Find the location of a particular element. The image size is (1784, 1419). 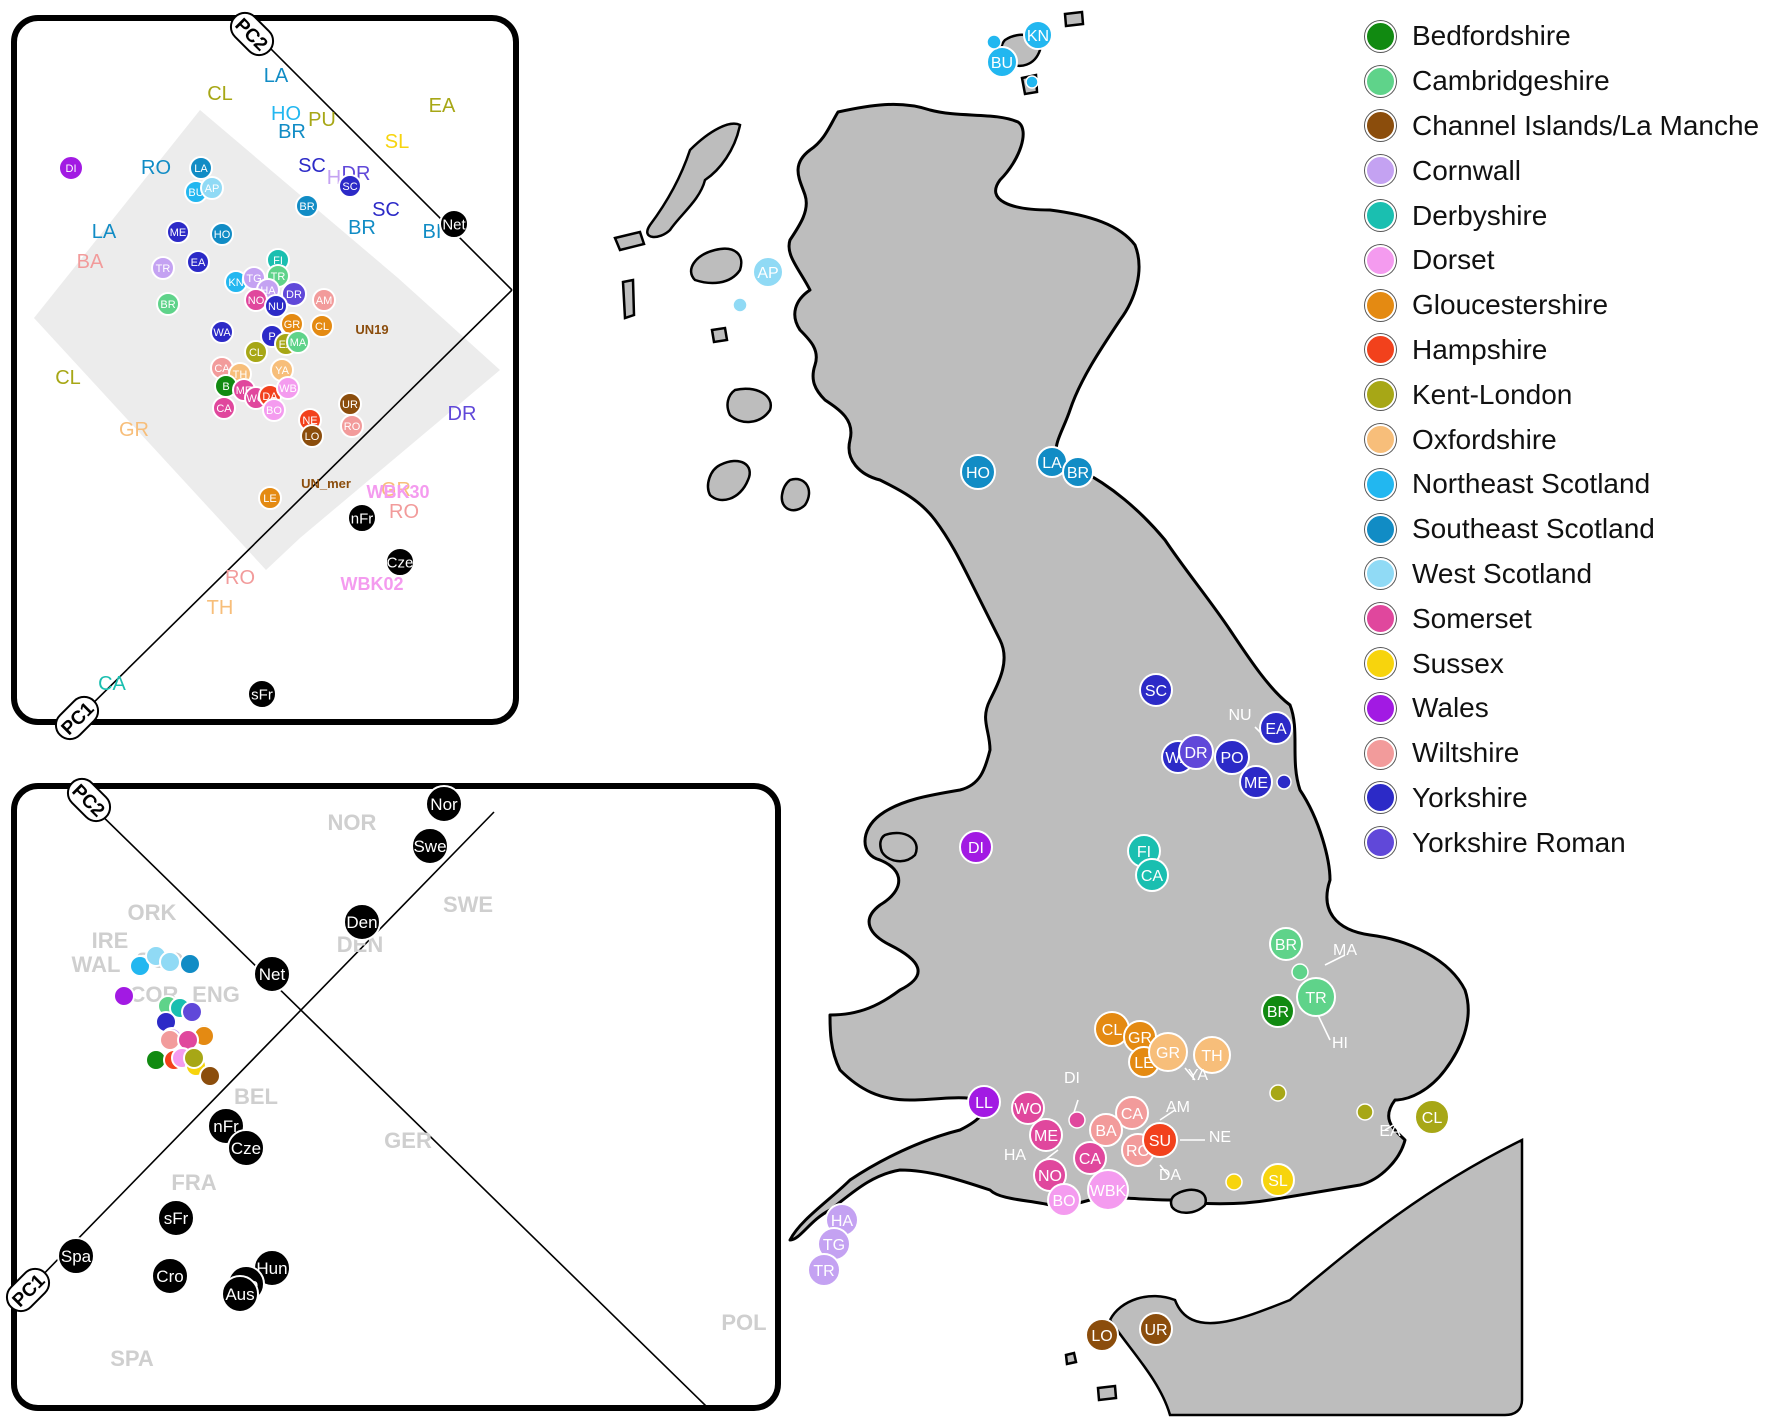

legend-item: Wales is located at coordinates (1562, 708).